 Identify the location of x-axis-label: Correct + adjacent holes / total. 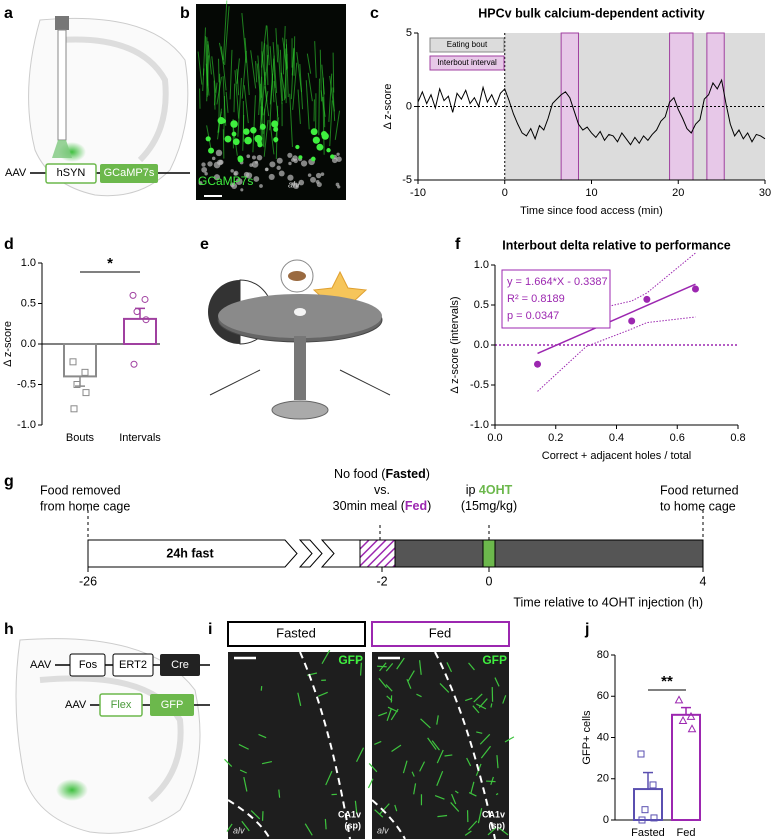
(617, 456).